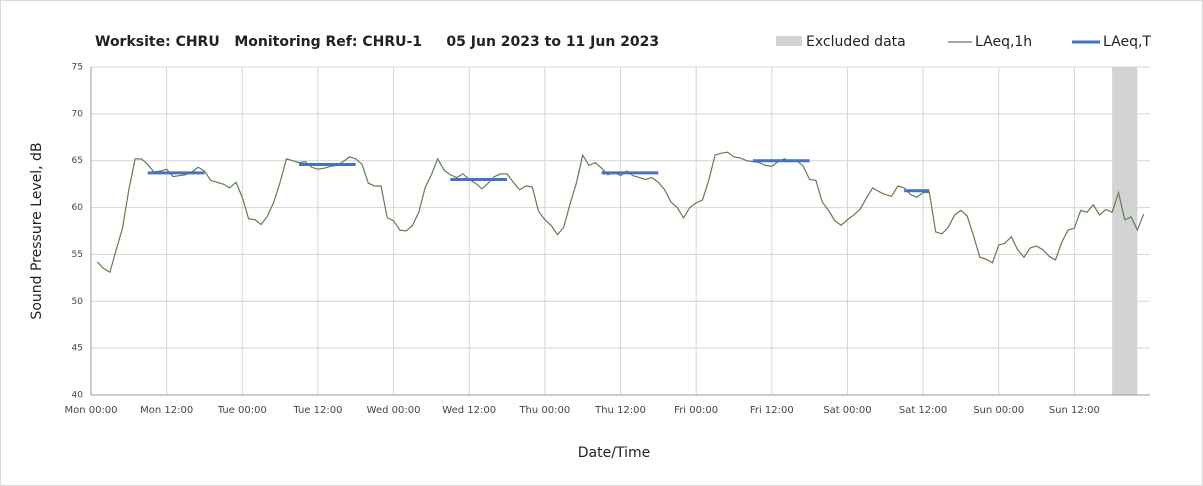 Image resolution: width=1203 pixels, height=486 pixels. Describe the element at coordinates (394, 410) in the screenshot. I see `x-tick-label: Wed 00:00` at that location.